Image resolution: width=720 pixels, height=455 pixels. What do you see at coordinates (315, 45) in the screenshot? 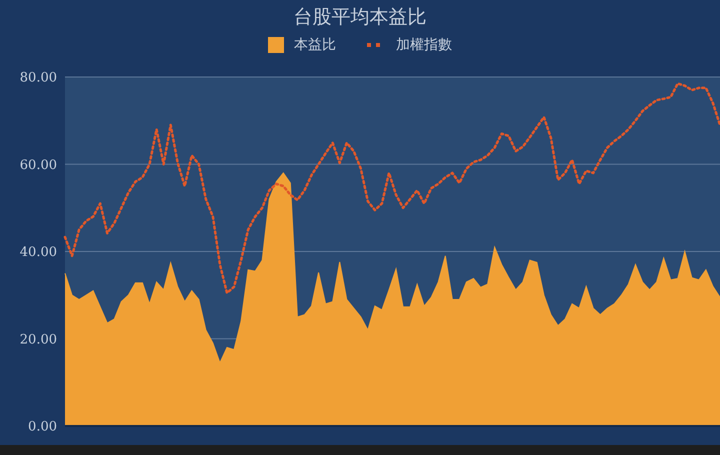
I see `legend-label: 本益比` at bounding box center [315, 45].